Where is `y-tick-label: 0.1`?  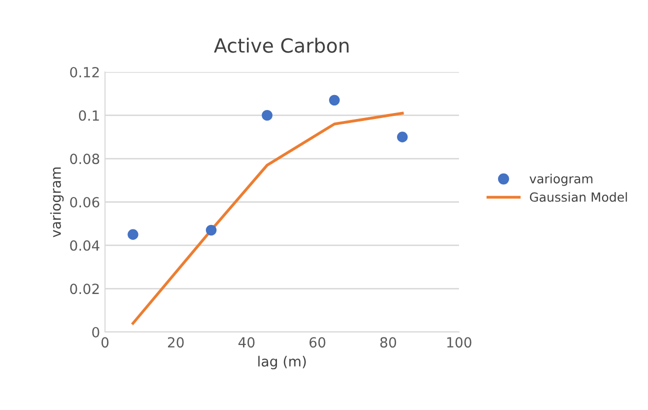 y-tick-label: 0.1 is located at coordinates (88, 115).